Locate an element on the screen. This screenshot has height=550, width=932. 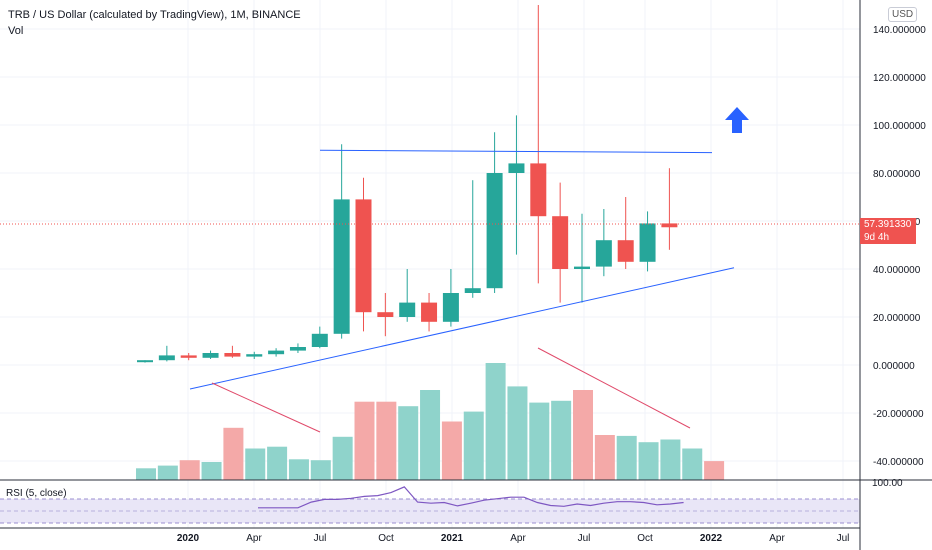
currency-badge: USD is located at coordinates (903, 14).